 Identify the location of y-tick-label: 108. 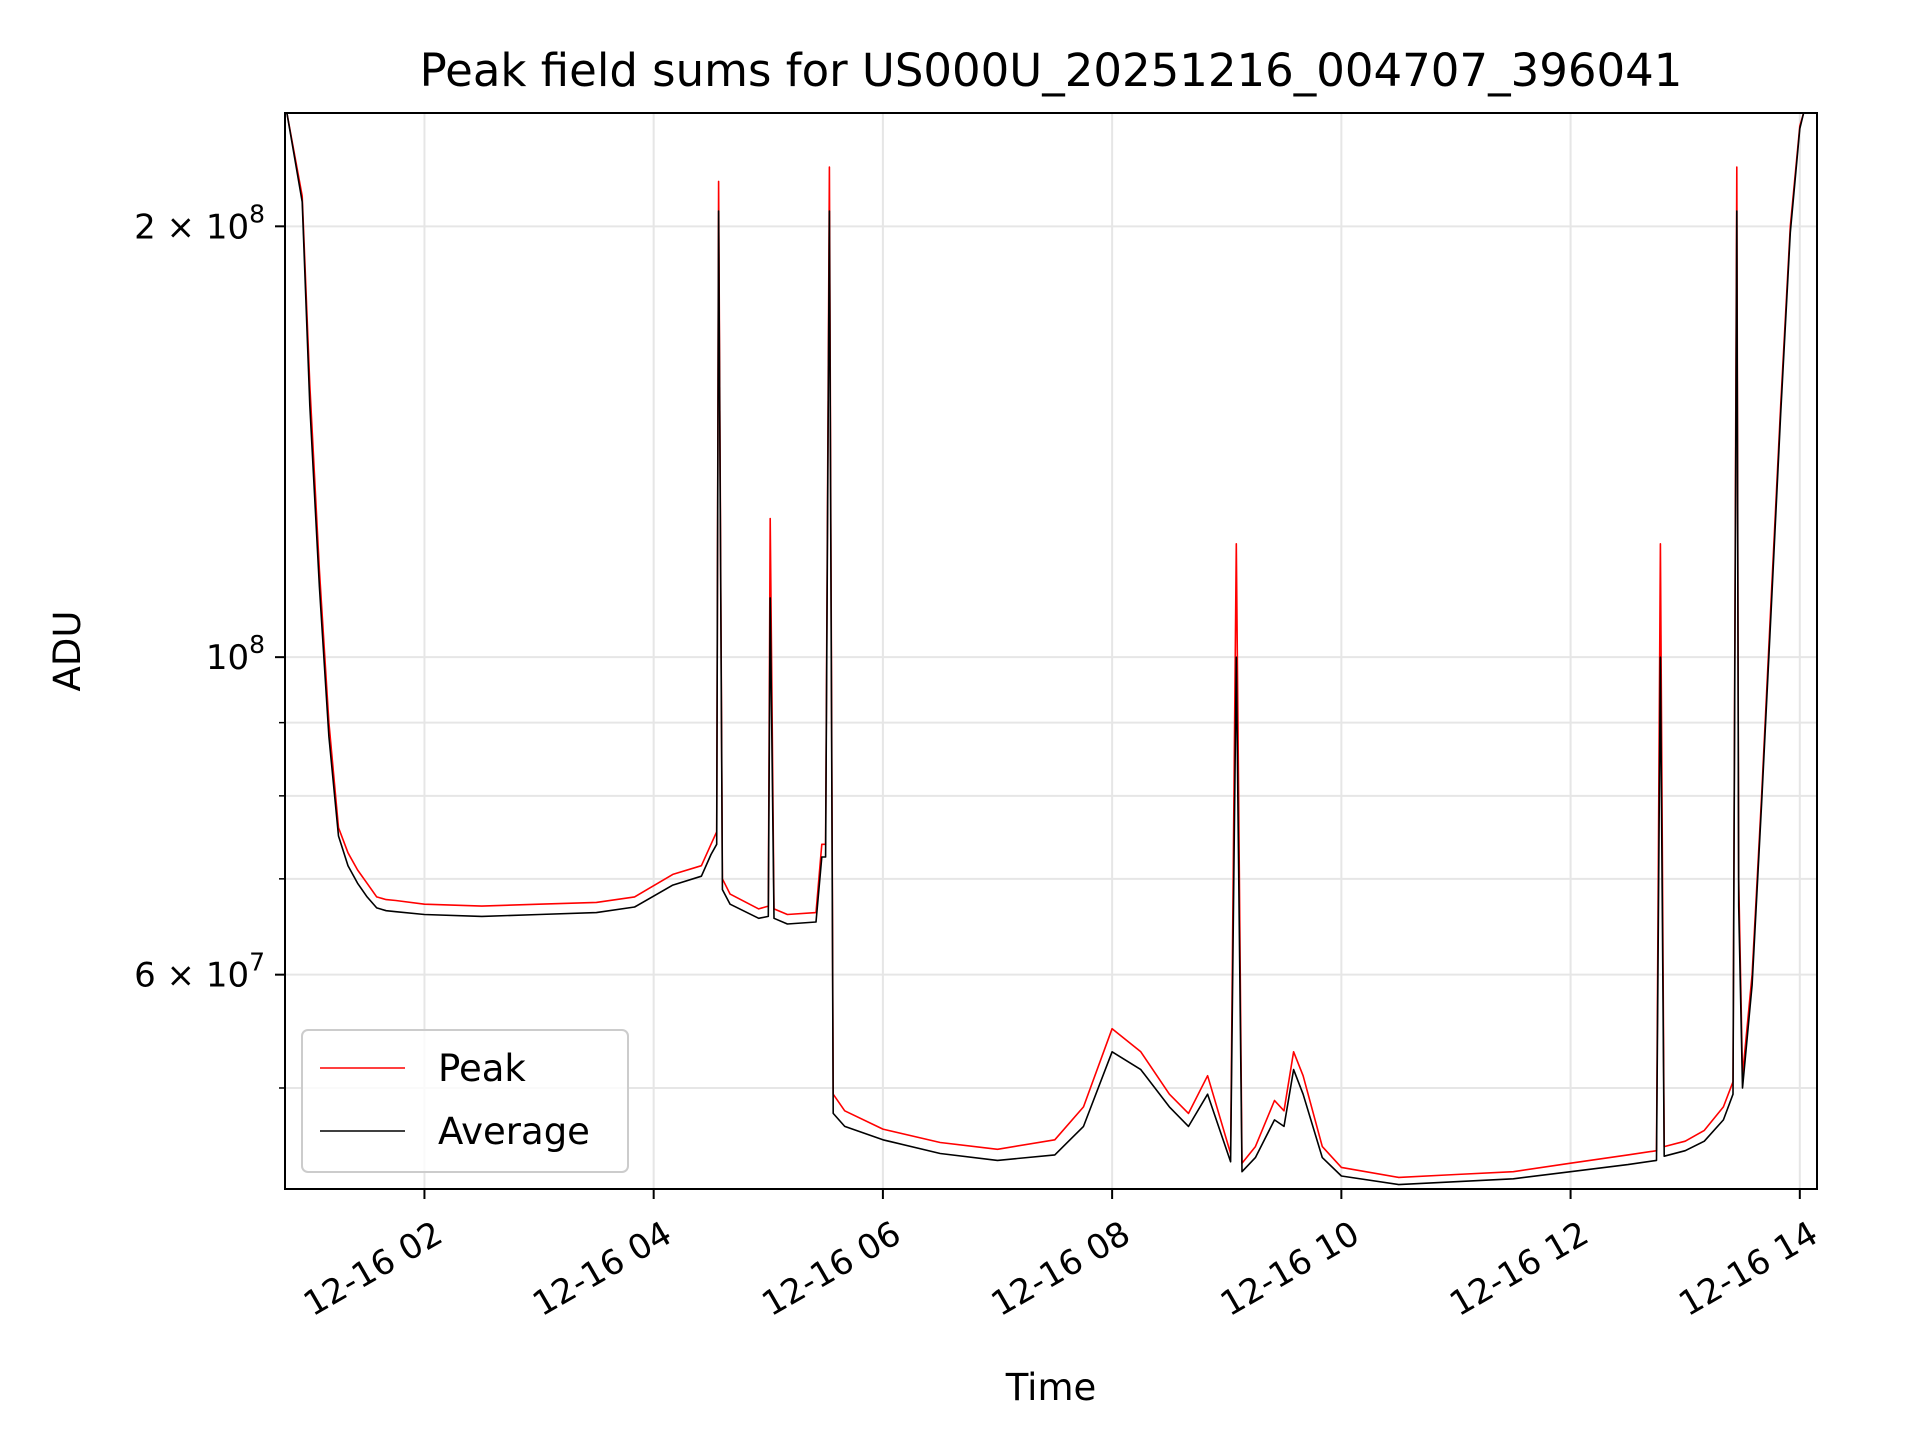
(235, 654).